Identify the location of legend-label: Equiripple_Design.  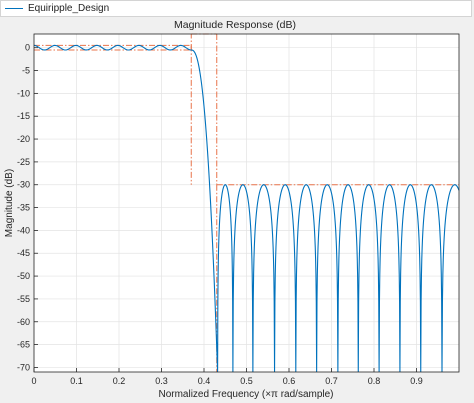
(69, 8).